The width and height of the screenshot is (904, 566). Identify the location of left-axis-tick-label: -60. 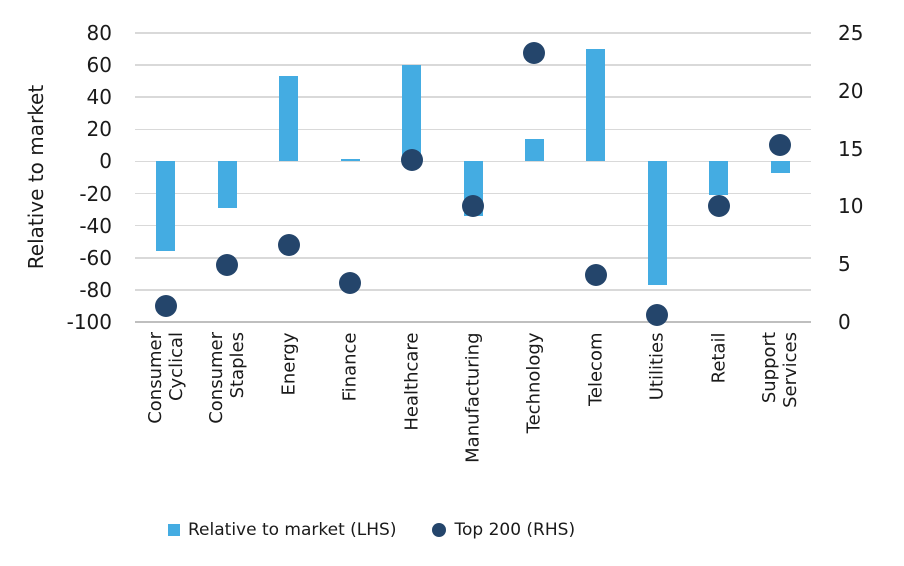
(95, 257).